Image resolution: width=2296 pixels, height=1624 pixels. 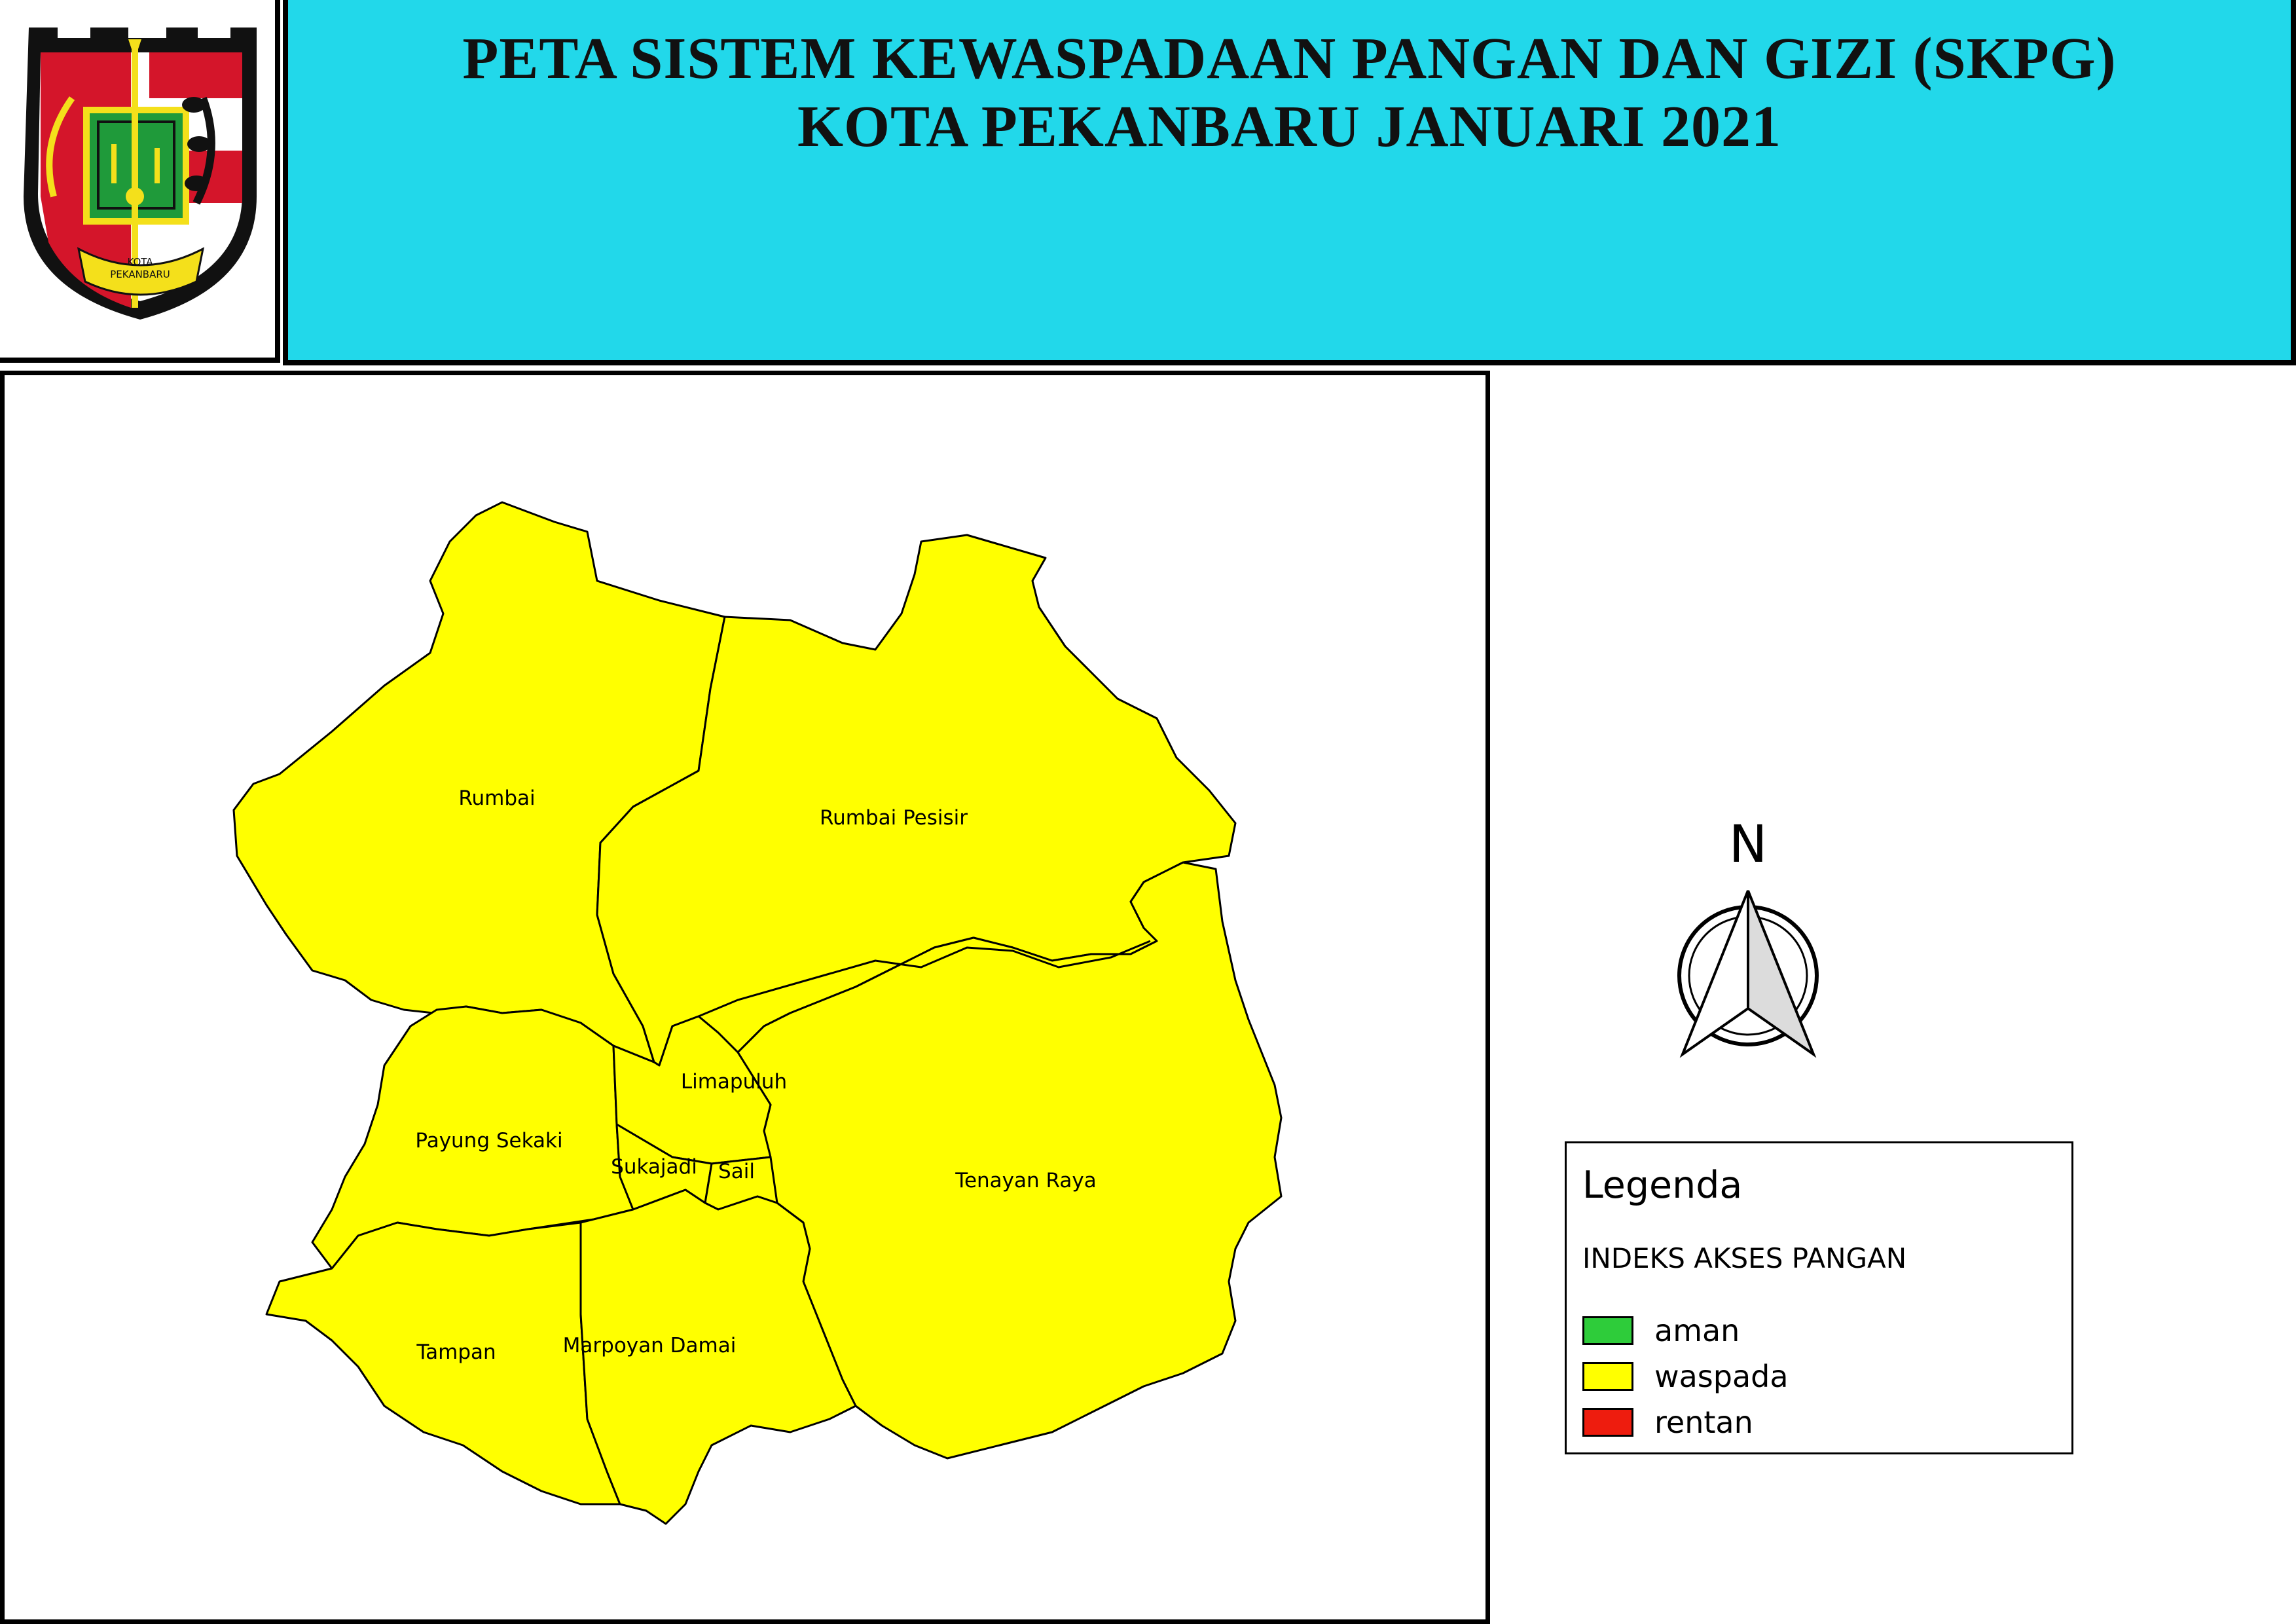 What do you see at coordinates (1025, 1180) in the screenshot?
I see `label-tenayan-raya: Tenayan Raya` at bounding box center [1025, 1180].